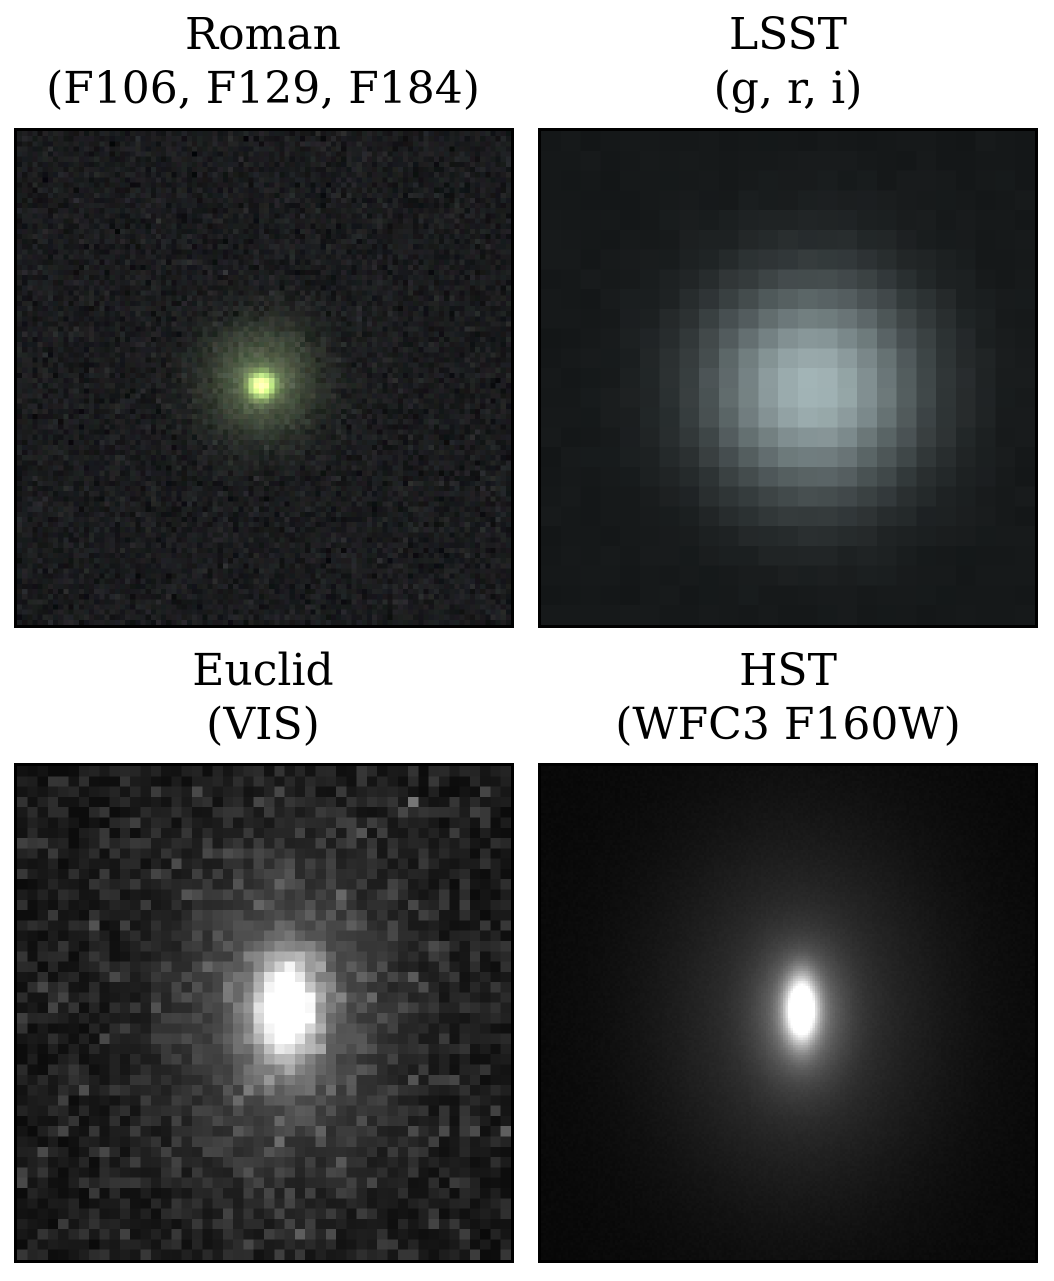 The height and width of the screenshot is (1281, 1054). I want to click on roman-title: Roman (F106, F129, F184), so click(263, 62).